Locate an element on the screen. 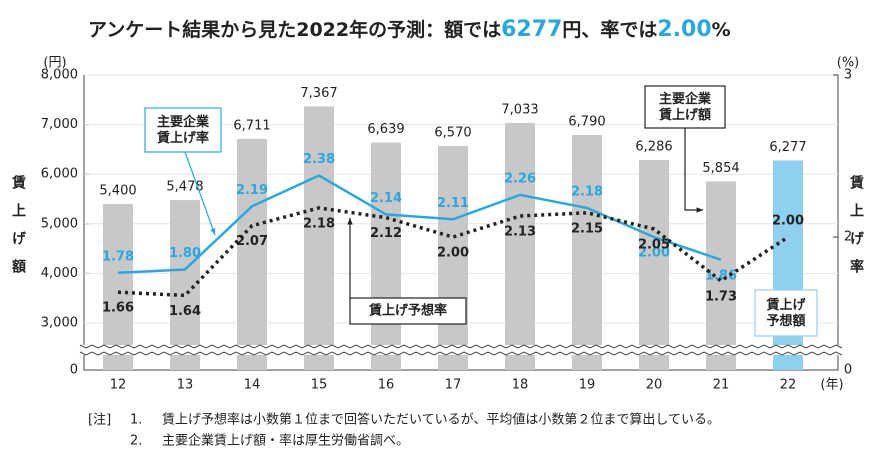  line-value-label: 2.15 is located at coordinates (587, 228).